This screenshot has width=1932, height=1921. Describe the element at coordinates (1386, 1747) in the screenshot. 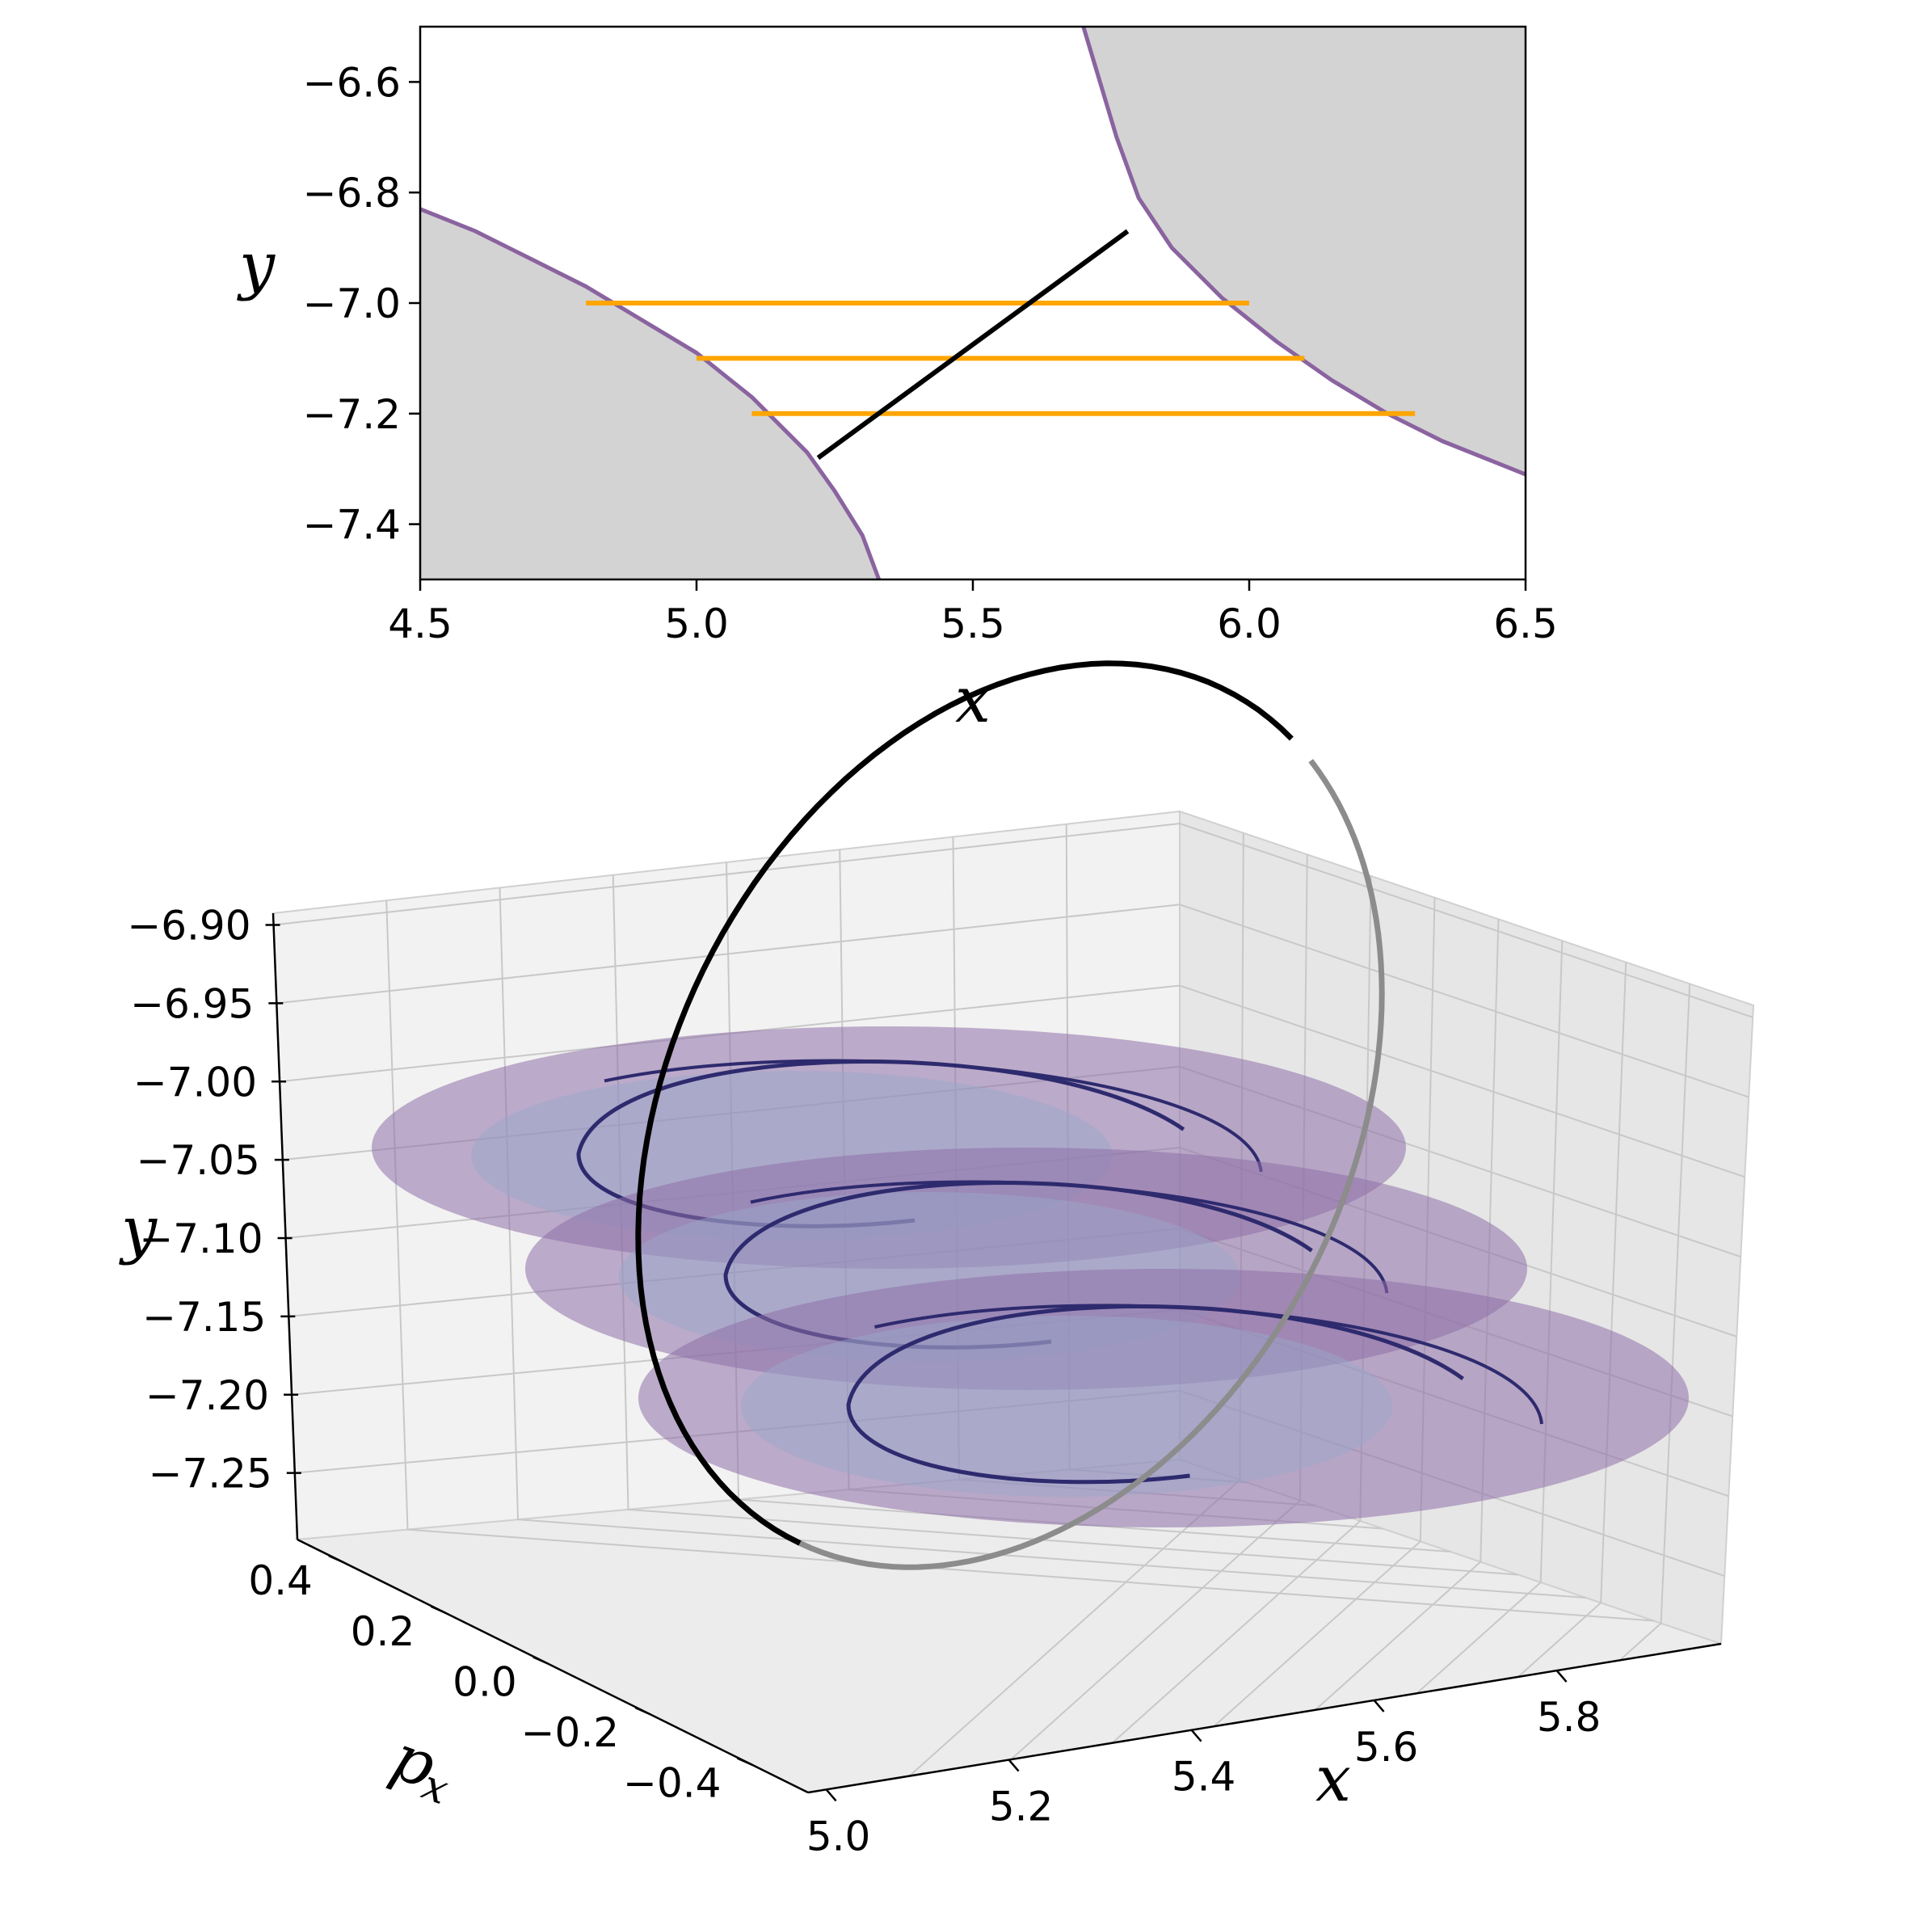

I see `x-tick-label: 5.6` at that location.